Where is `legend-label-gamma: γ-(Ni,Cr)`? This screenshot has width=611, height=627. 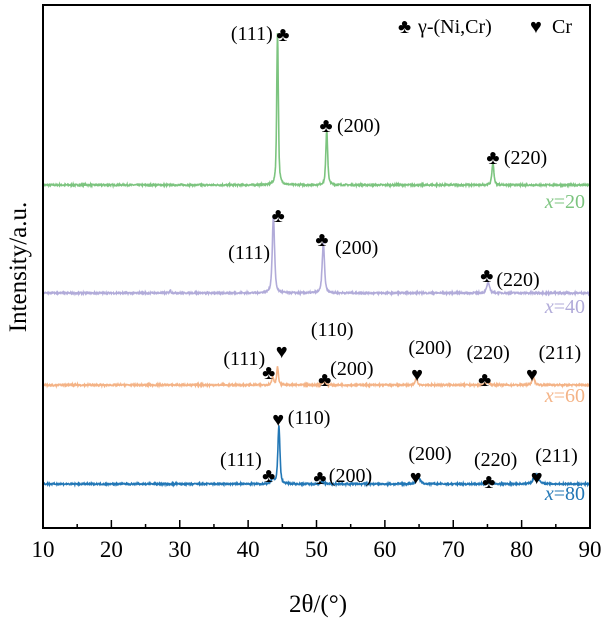
legend-label-gamma: γ-(Ni,Cr) is located at coordinates (454, 27).